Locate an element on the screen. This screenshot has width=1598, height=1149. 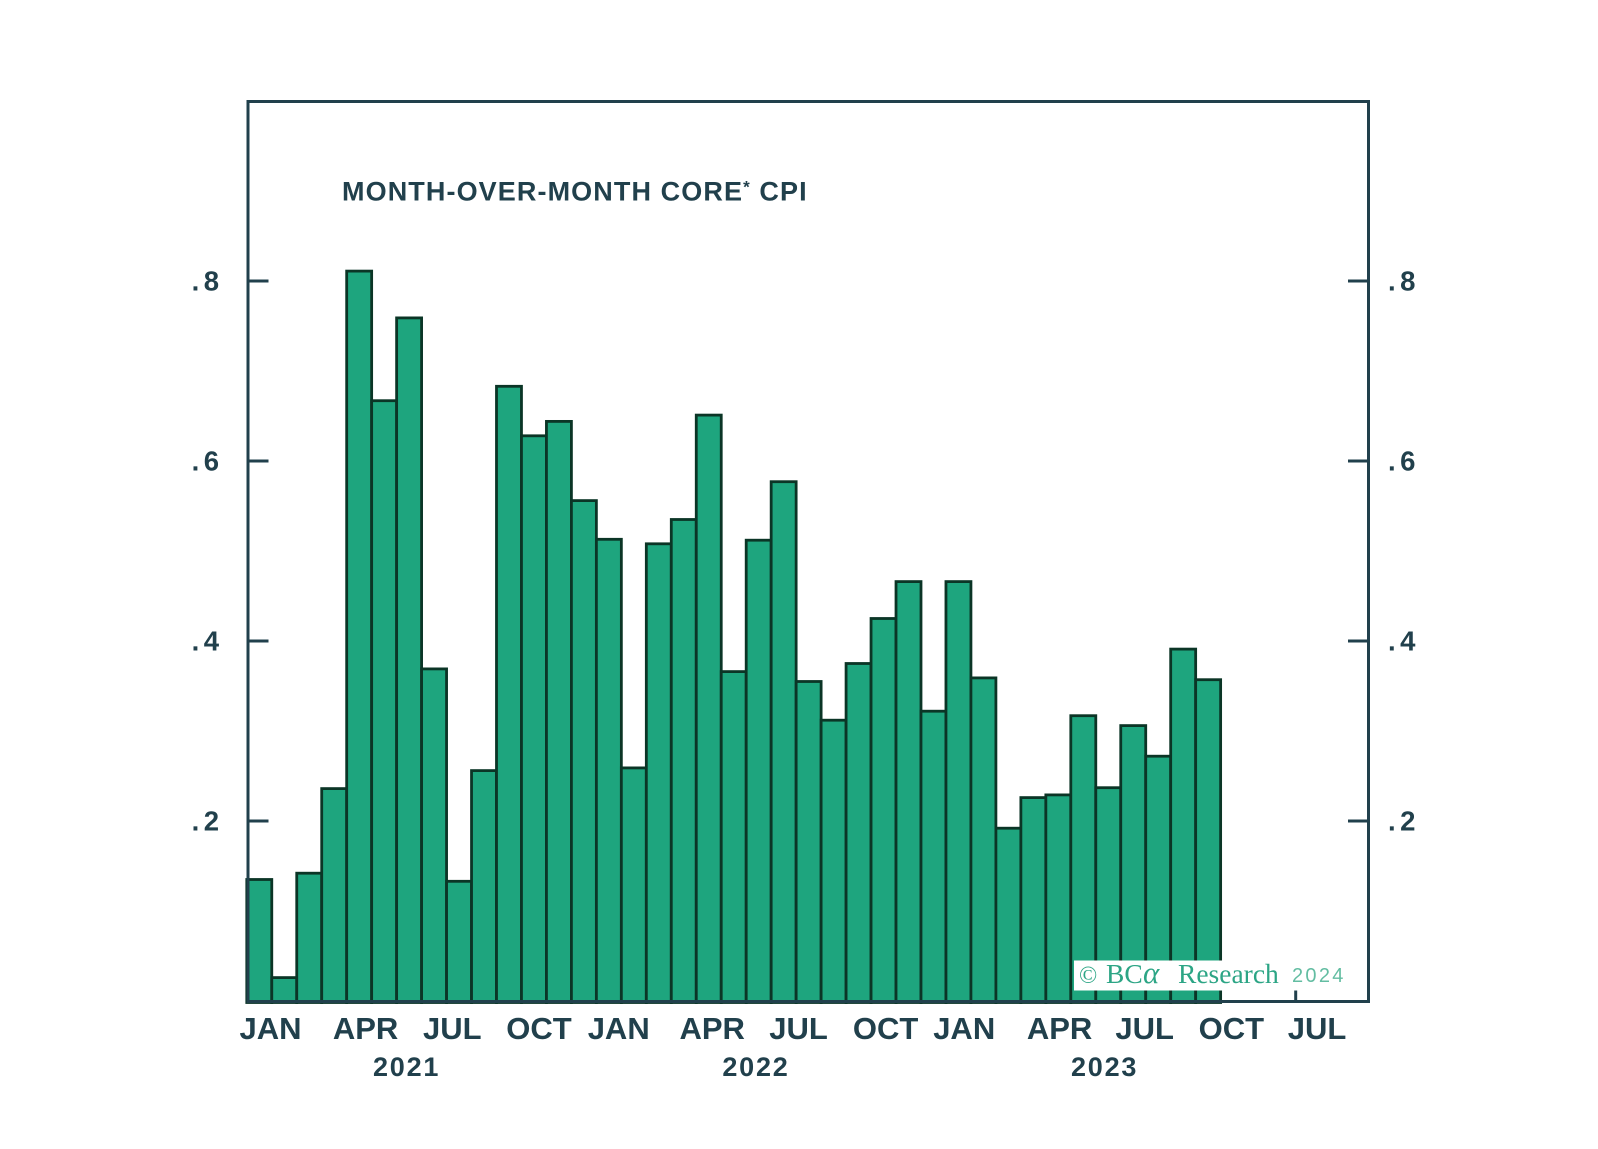
svg-text: BC is located at coordinates (1124, 973).